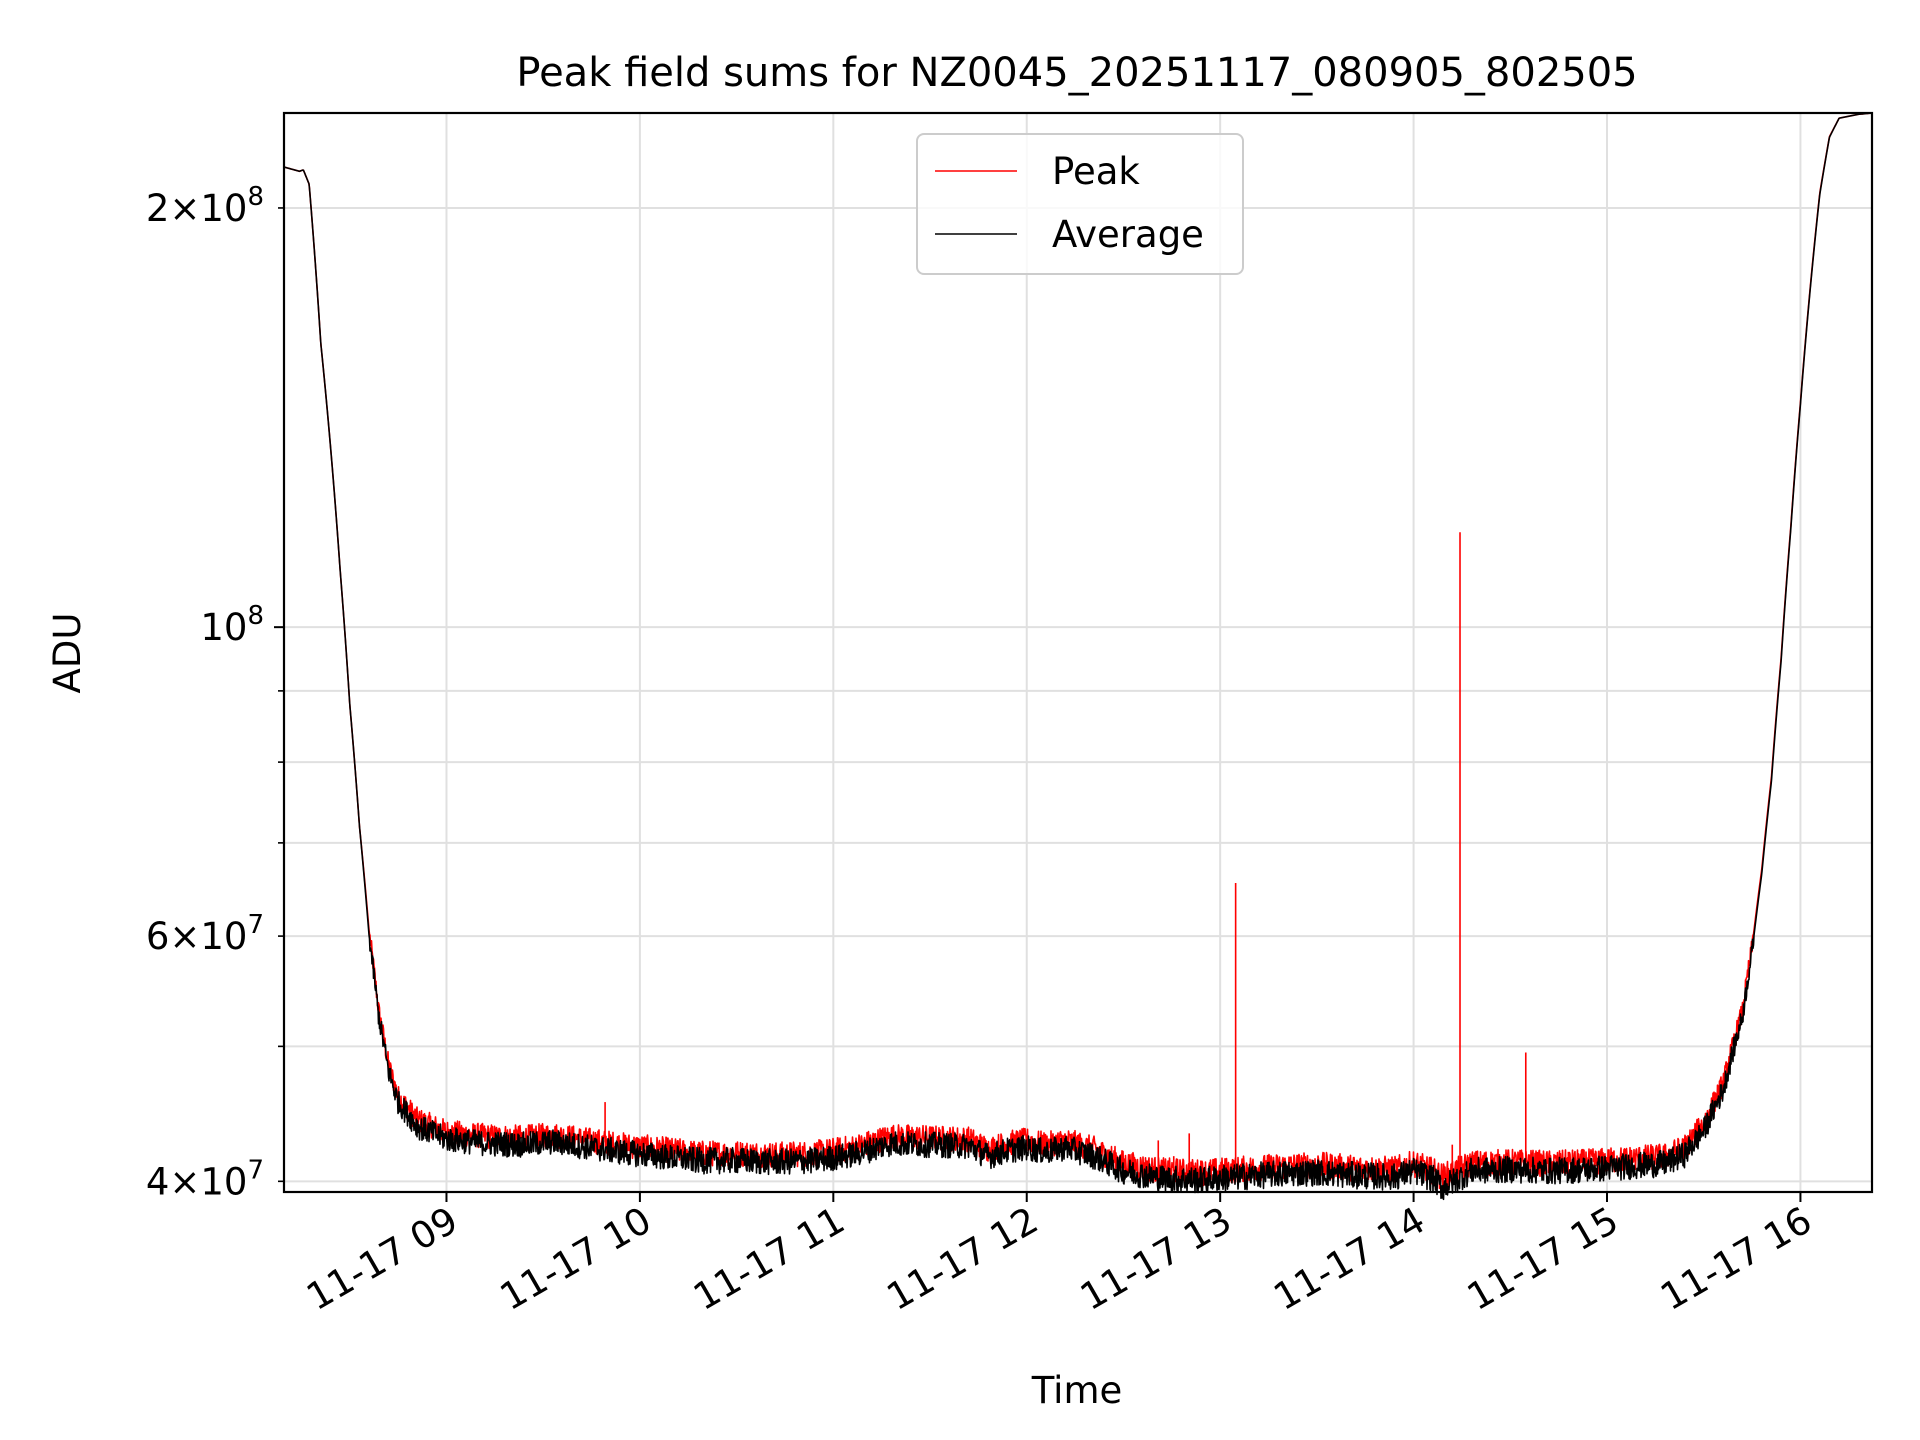  I want to click on y-tick-label: 4×107, so click(205, 1179).